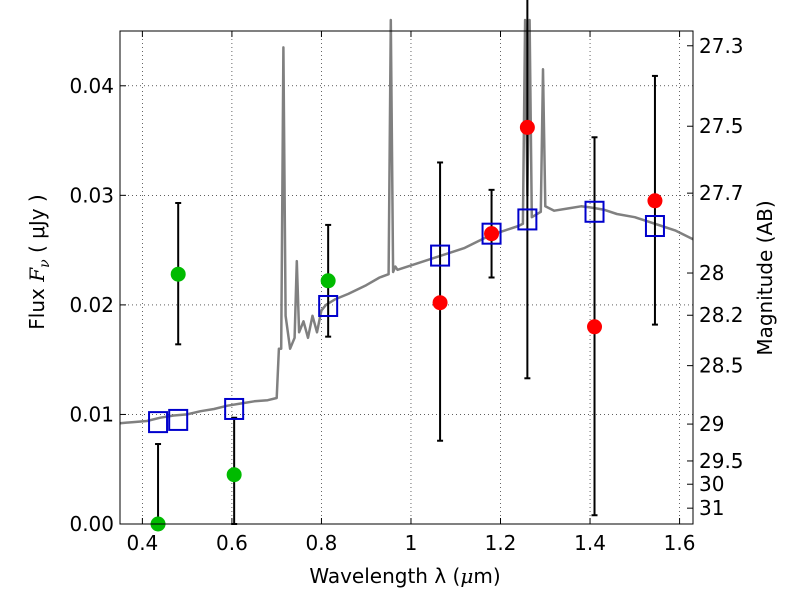 This screenshot has width=800, height=600. What do you see at coordinates (501, 543) in the screenshot?
I see `x-tick-label: 1.2` at bounding box center [501, 543].